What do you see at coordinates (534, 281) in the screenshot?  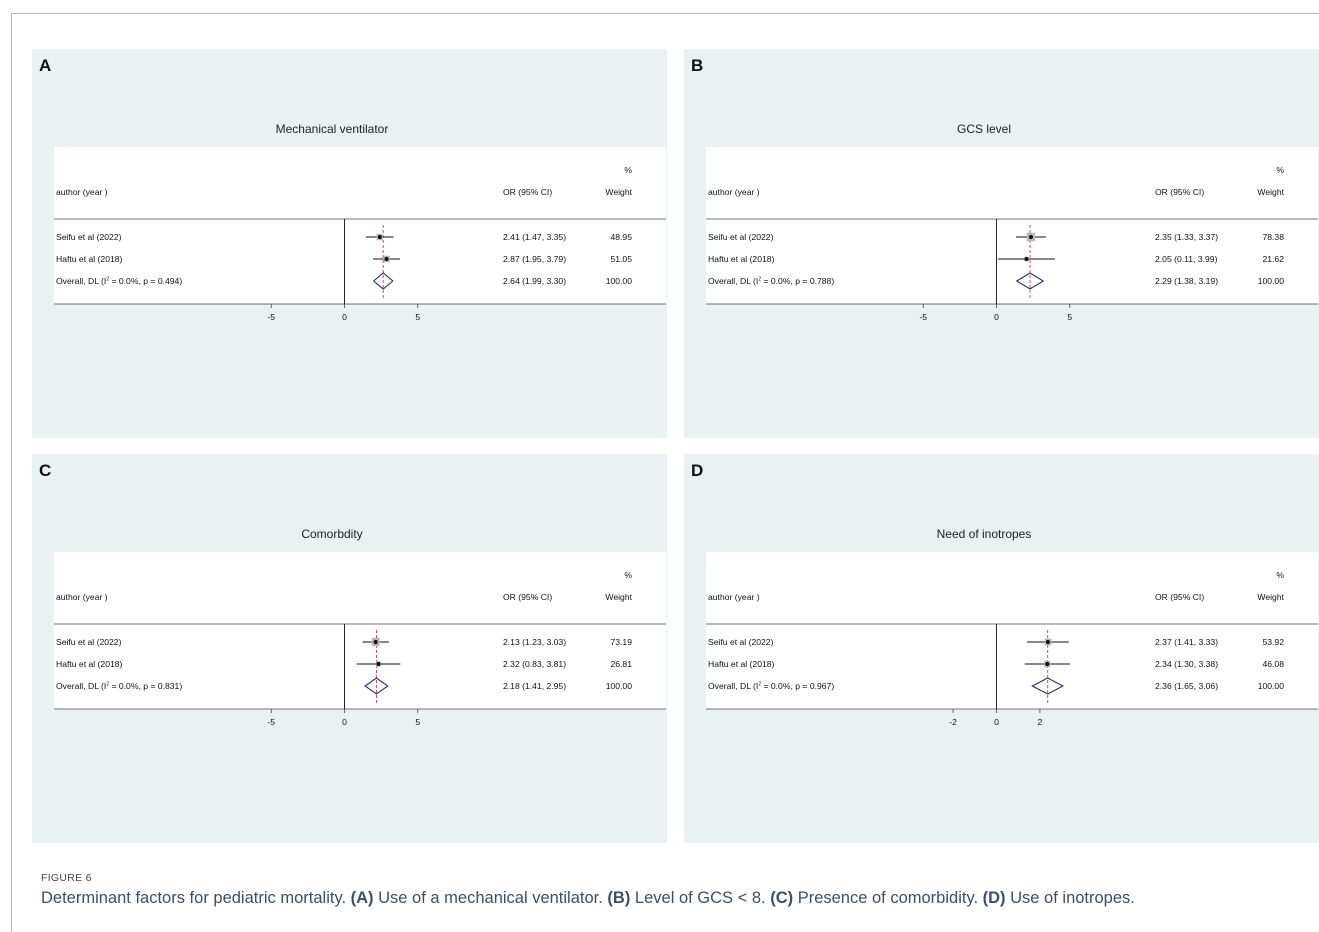 I see `overall-ci: 2.64 (1.99, 3.30)` at bounding box center [534, 281].